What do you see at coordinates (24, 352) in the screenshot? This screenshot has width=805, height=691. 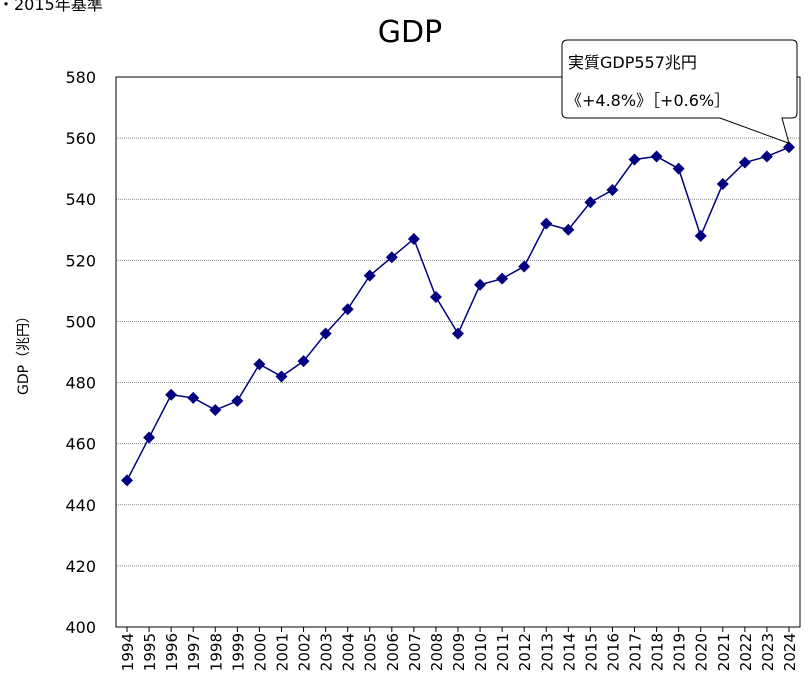 I see `y-axis-label: GDP（兆円）` at bounding box center [24, 352].